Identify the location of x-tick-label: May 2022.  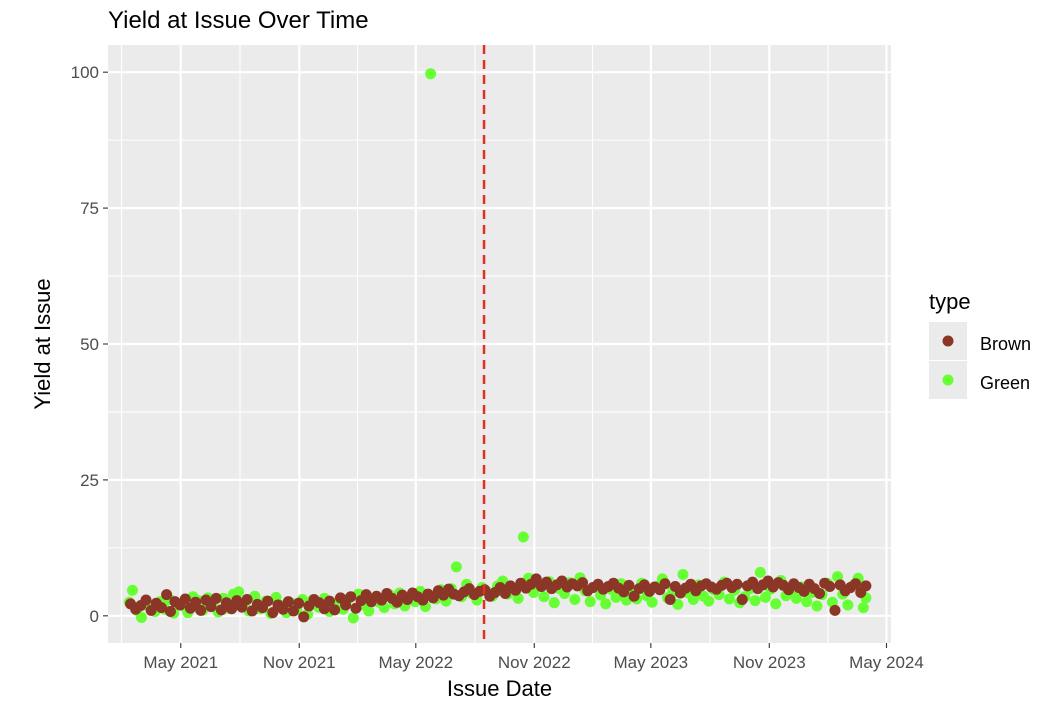
(415, 662).